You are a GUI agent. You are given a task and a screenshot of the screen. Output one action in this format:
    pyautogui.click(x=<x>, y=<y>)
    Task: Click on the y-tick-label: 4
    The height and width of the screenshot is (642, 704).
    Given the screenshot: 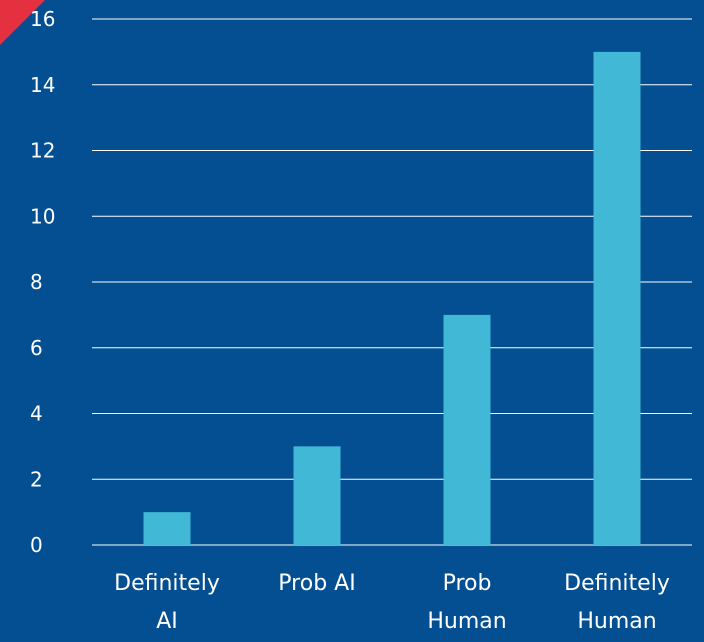 What is the action you would take?
    pyautogui.click(x=36, y=414)
    